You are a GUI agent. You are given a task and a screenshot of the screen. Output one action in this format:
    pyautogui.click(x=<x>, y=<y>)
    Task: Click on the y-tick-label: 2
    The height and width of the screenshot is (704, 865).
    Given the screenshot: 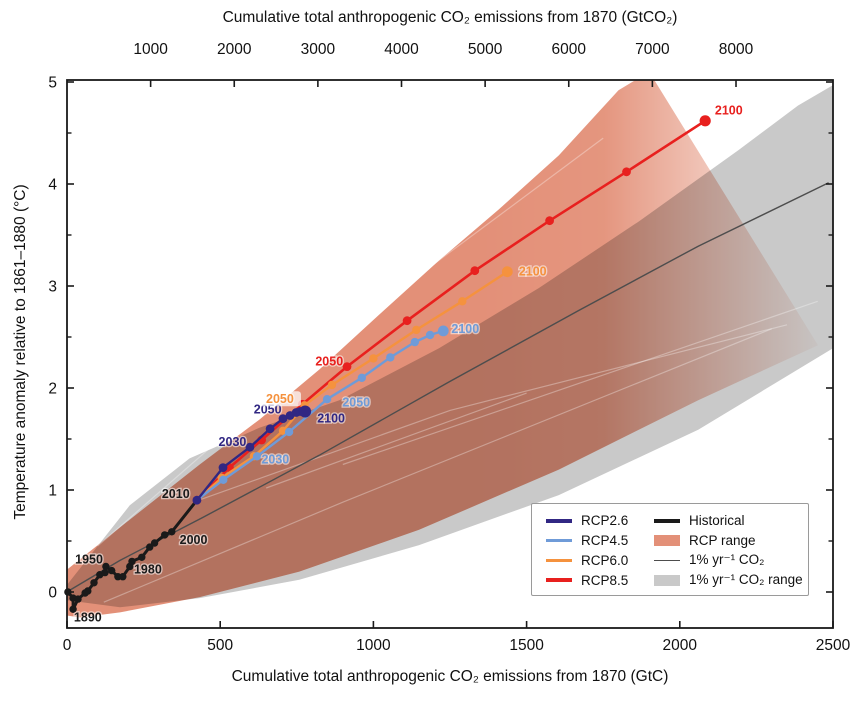 What is the action you would take?
    pyautogui.click(x=52, y=389)
    